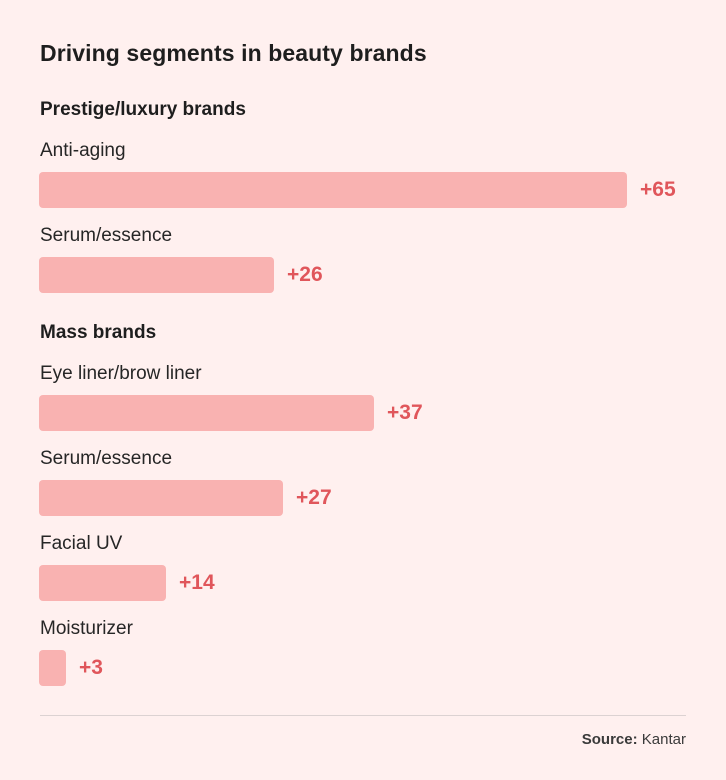 The height and width of the screenshot is (780, 726). What do you see at coordinates (91, 667) in the screenshot?
I see `value-label: +3` at bounding box center [91, 667].